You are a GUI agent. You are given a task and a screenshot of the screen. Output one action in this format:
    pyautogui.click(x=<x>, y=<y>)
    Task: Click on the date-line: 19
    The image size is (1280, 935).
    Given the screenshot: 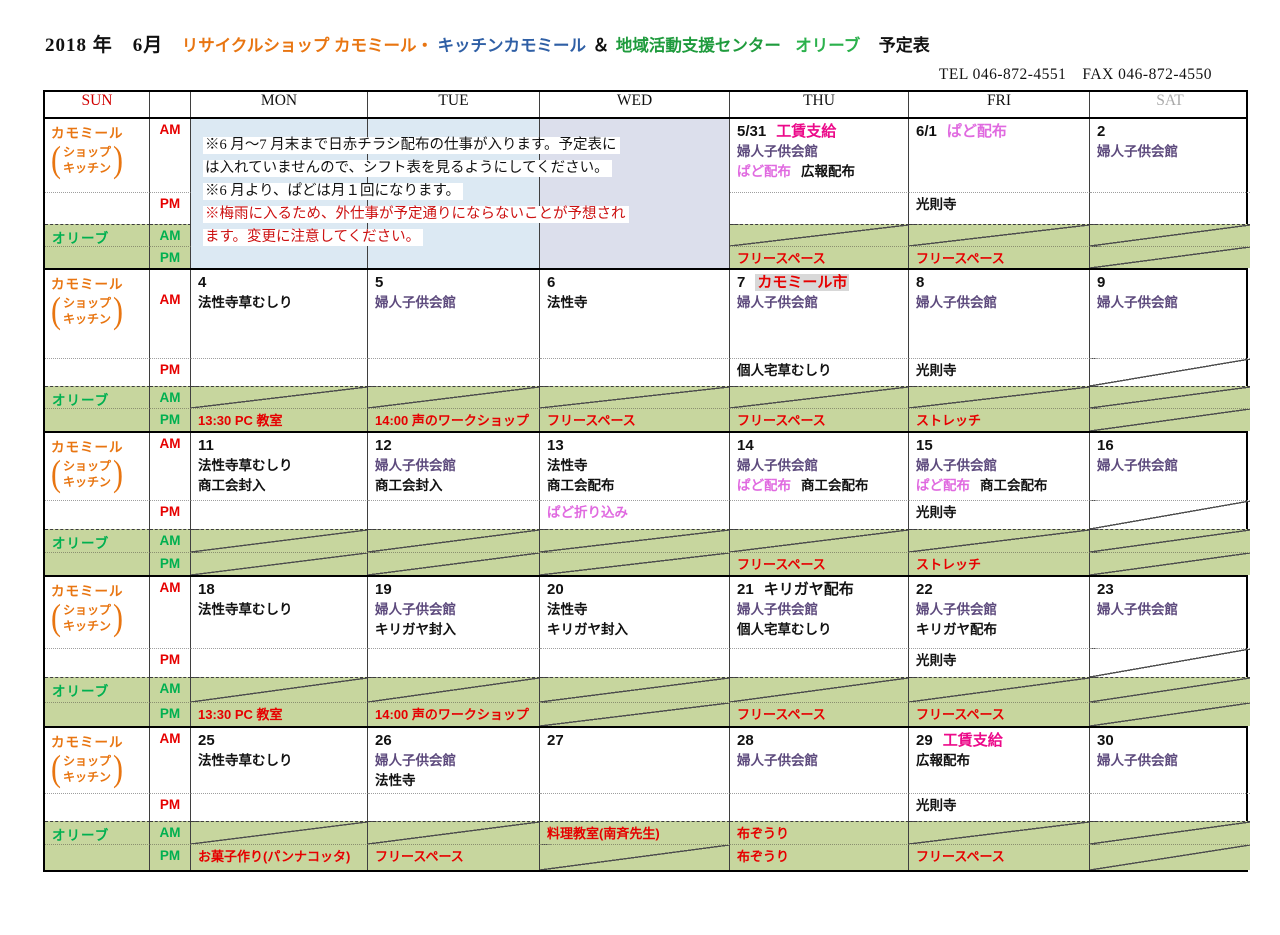 What is the action you would take?
    pyautogui.click(x=454, y=589)
    